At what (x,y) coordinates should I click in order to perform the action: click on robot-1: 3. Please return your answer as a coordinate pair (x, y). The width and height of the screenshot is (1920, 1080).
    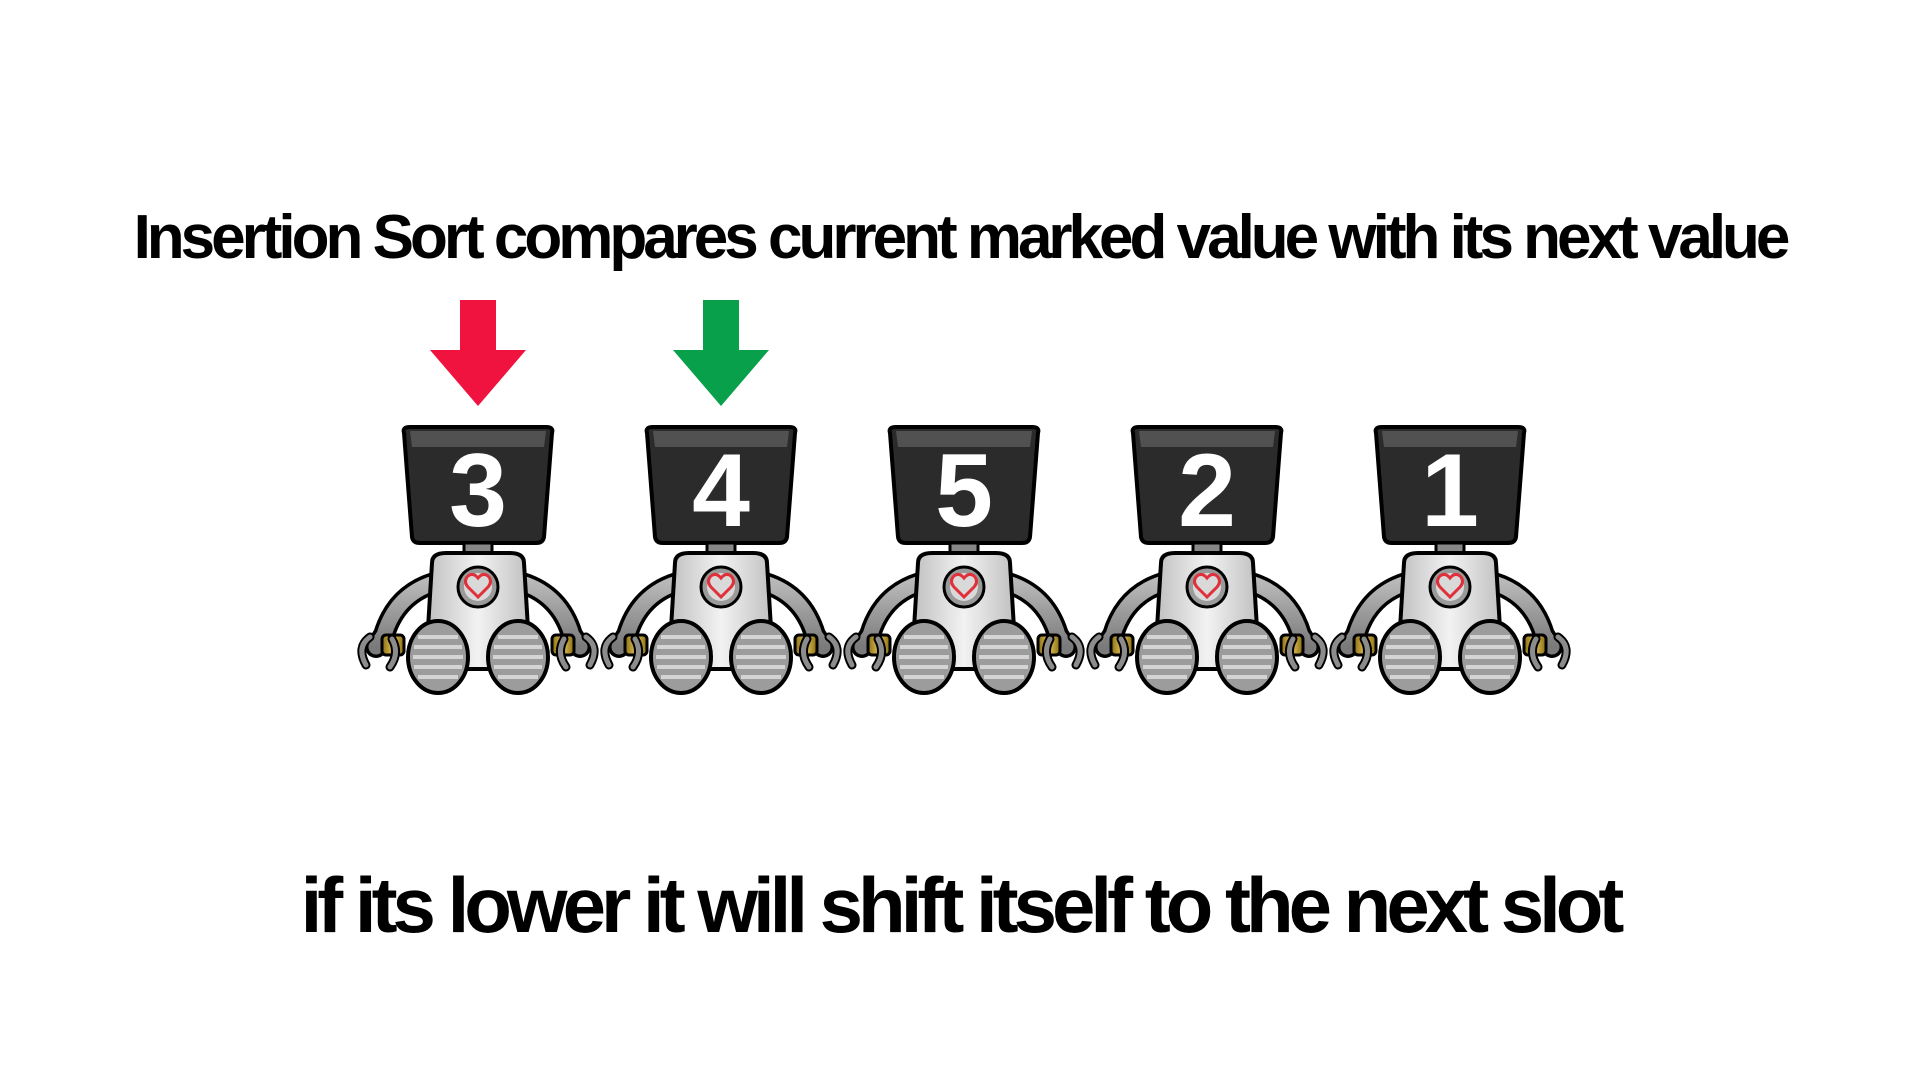
    Looking at the image, I should click on (478, 560).